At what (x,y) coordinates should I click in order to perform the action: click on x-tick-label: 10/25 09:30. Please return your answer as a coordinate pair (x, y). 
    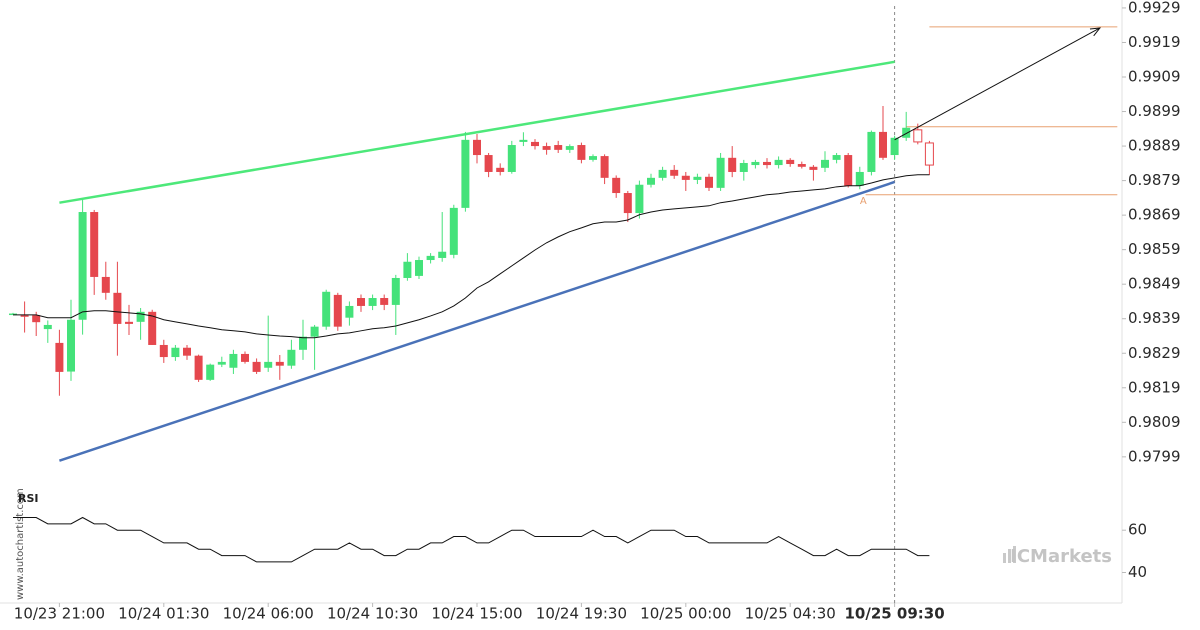
    Looking at the image, I should click on (894, 614).